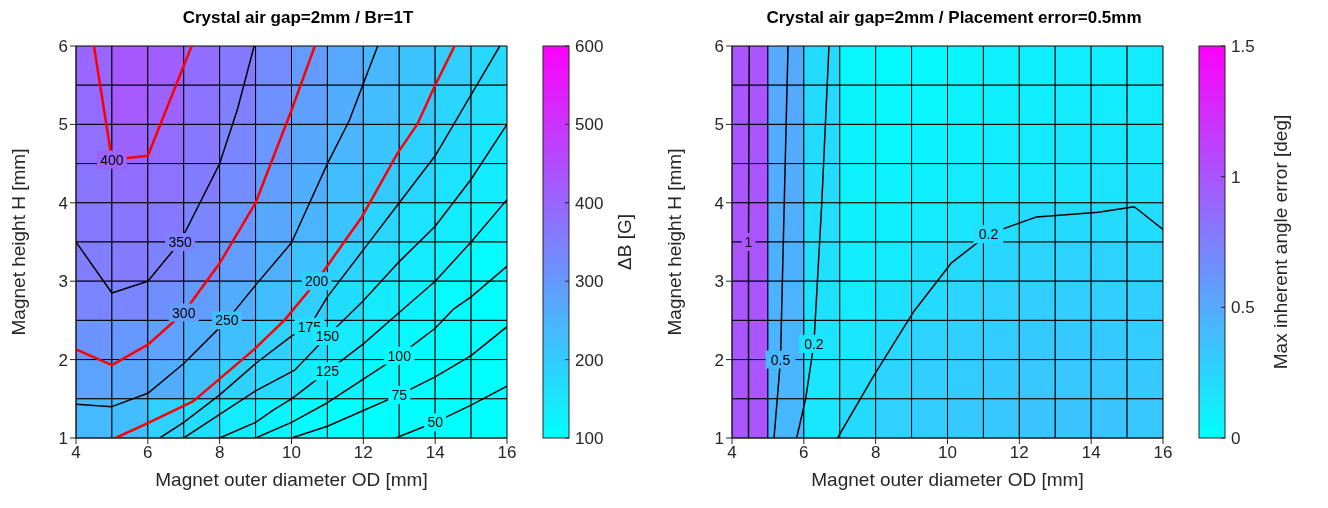  I want to click on color-bar-label: 600, so click(589, 46).